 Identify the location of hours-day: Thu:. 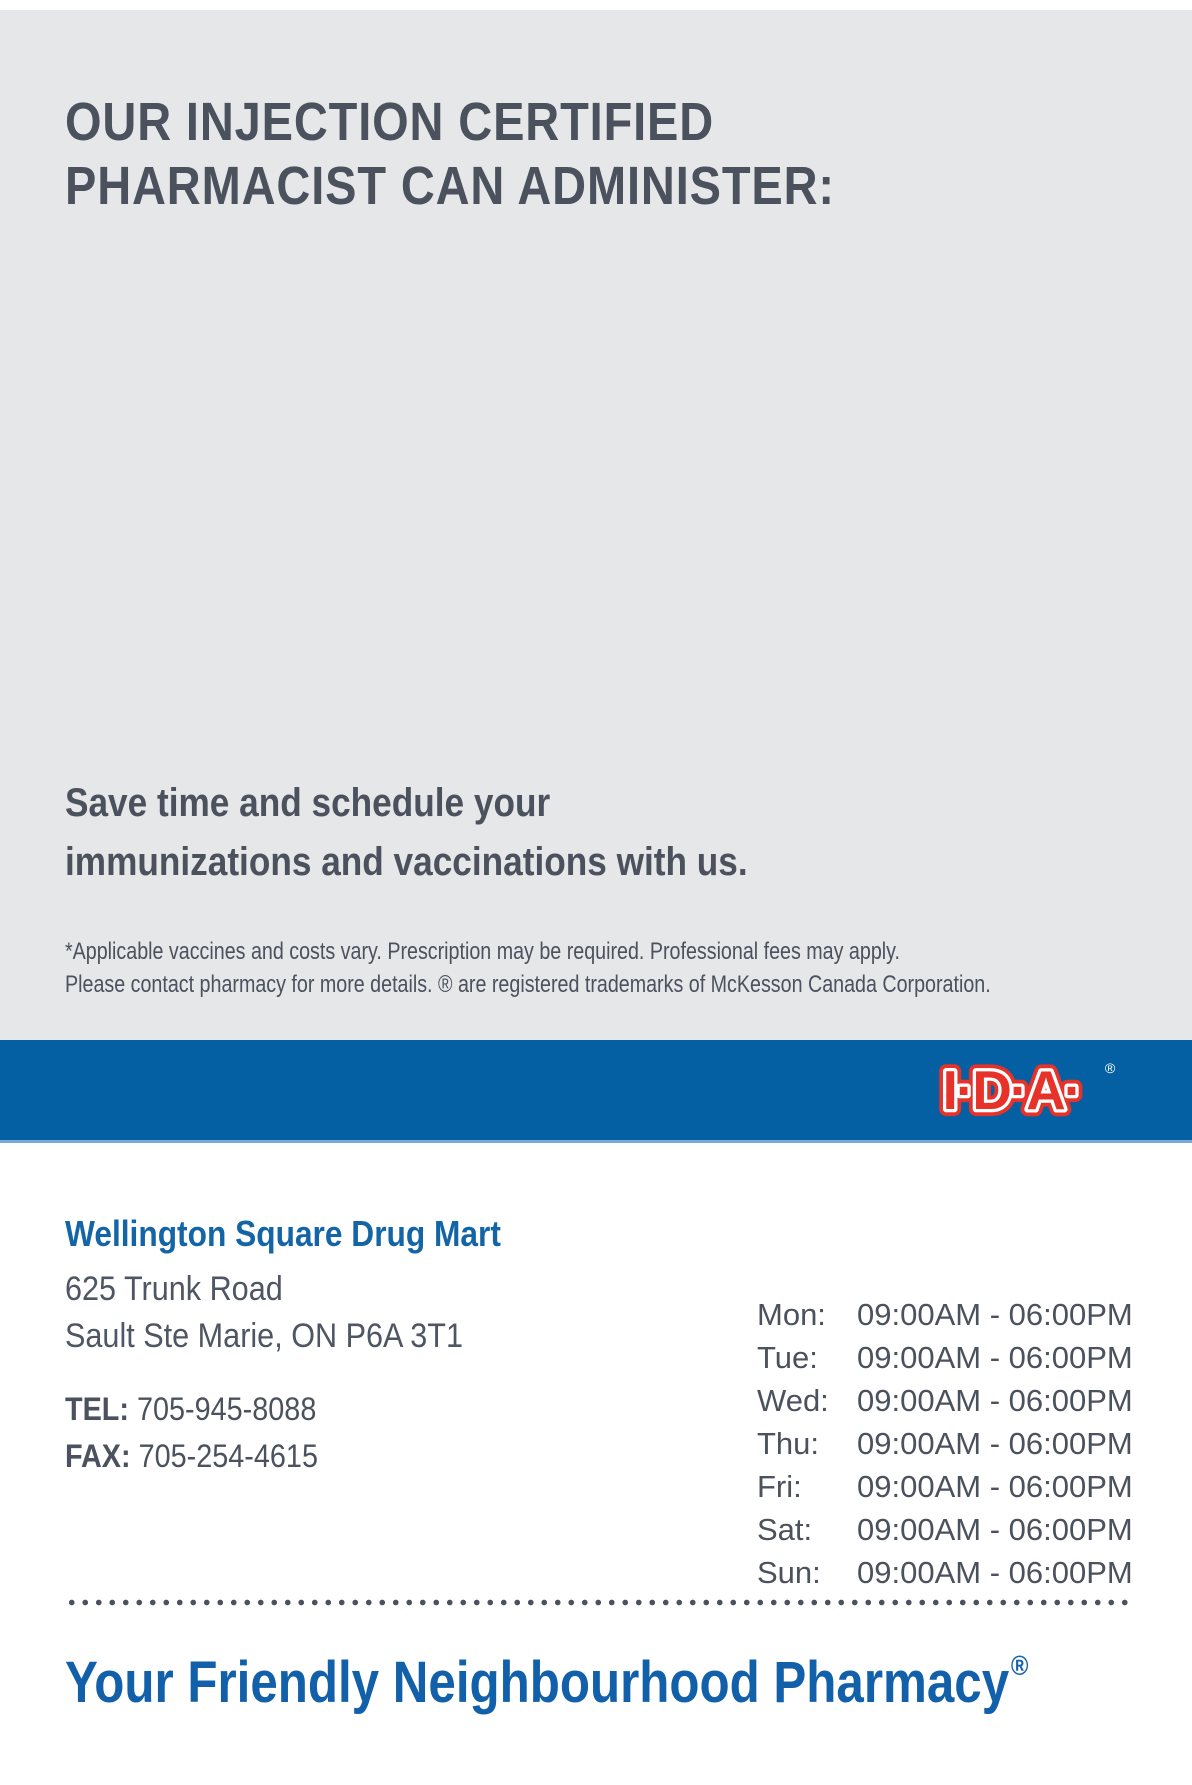
(788, 1443).